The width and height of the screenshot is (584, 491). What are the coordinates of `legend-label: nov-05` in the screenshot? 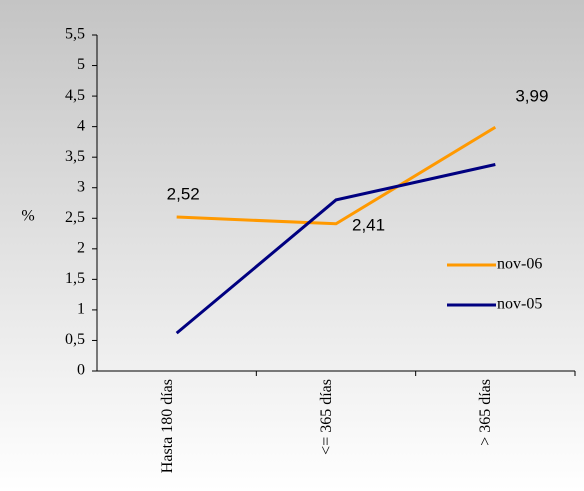 It's located at (519, 304).